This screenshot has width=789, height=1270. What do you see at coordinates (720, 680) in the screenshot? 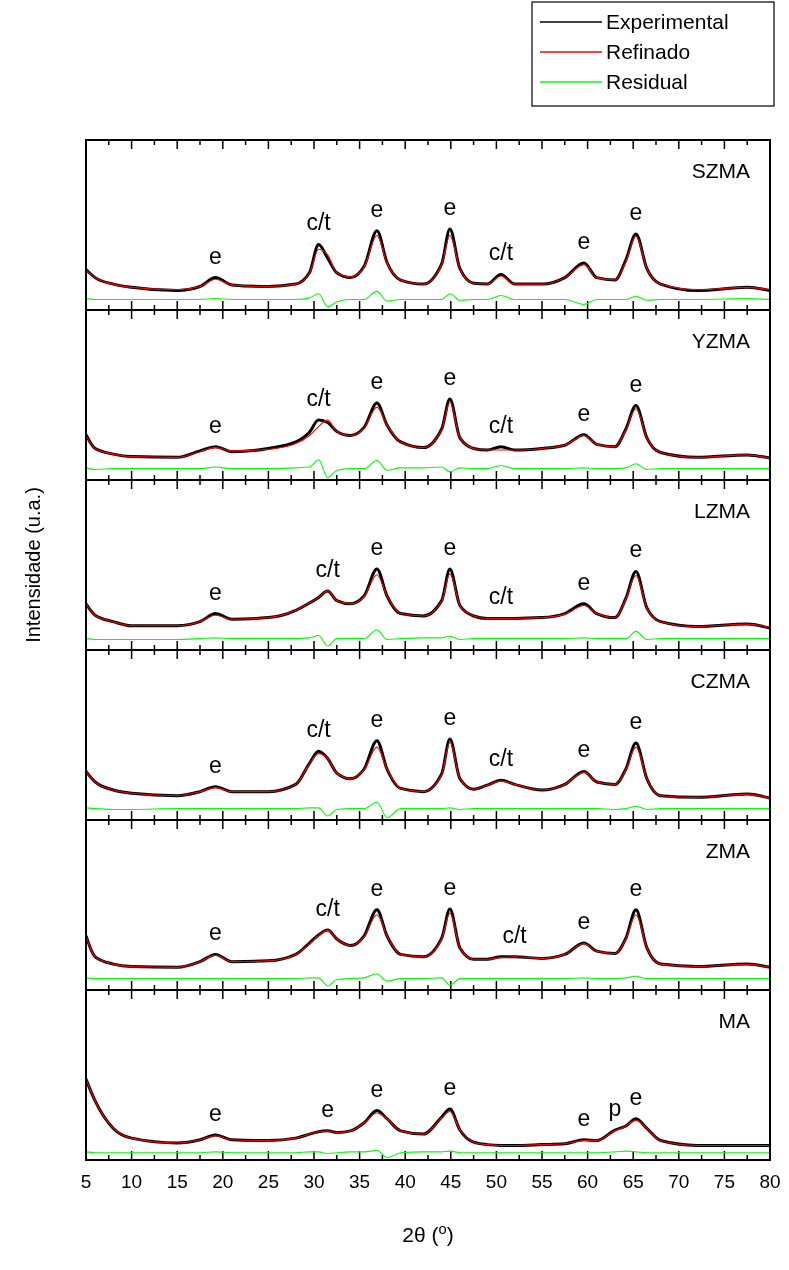
I see `chart-title: CZMA` at bounding box center [720, 680].